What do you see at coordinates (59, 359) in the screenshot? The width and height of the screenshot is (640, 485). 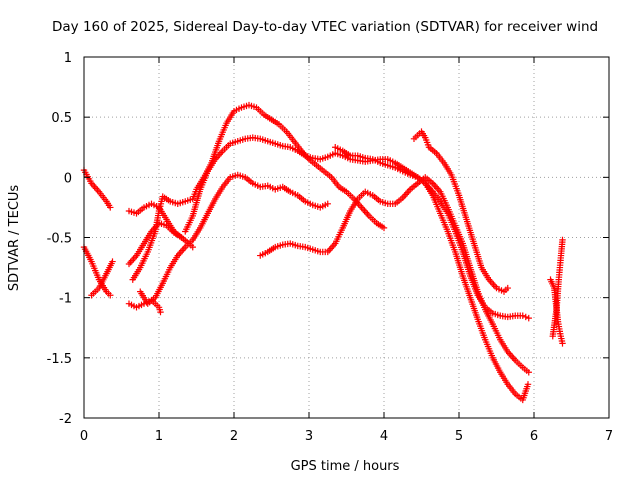 I see `y-tick-label: -1.5` at bounding box center [59, 359].